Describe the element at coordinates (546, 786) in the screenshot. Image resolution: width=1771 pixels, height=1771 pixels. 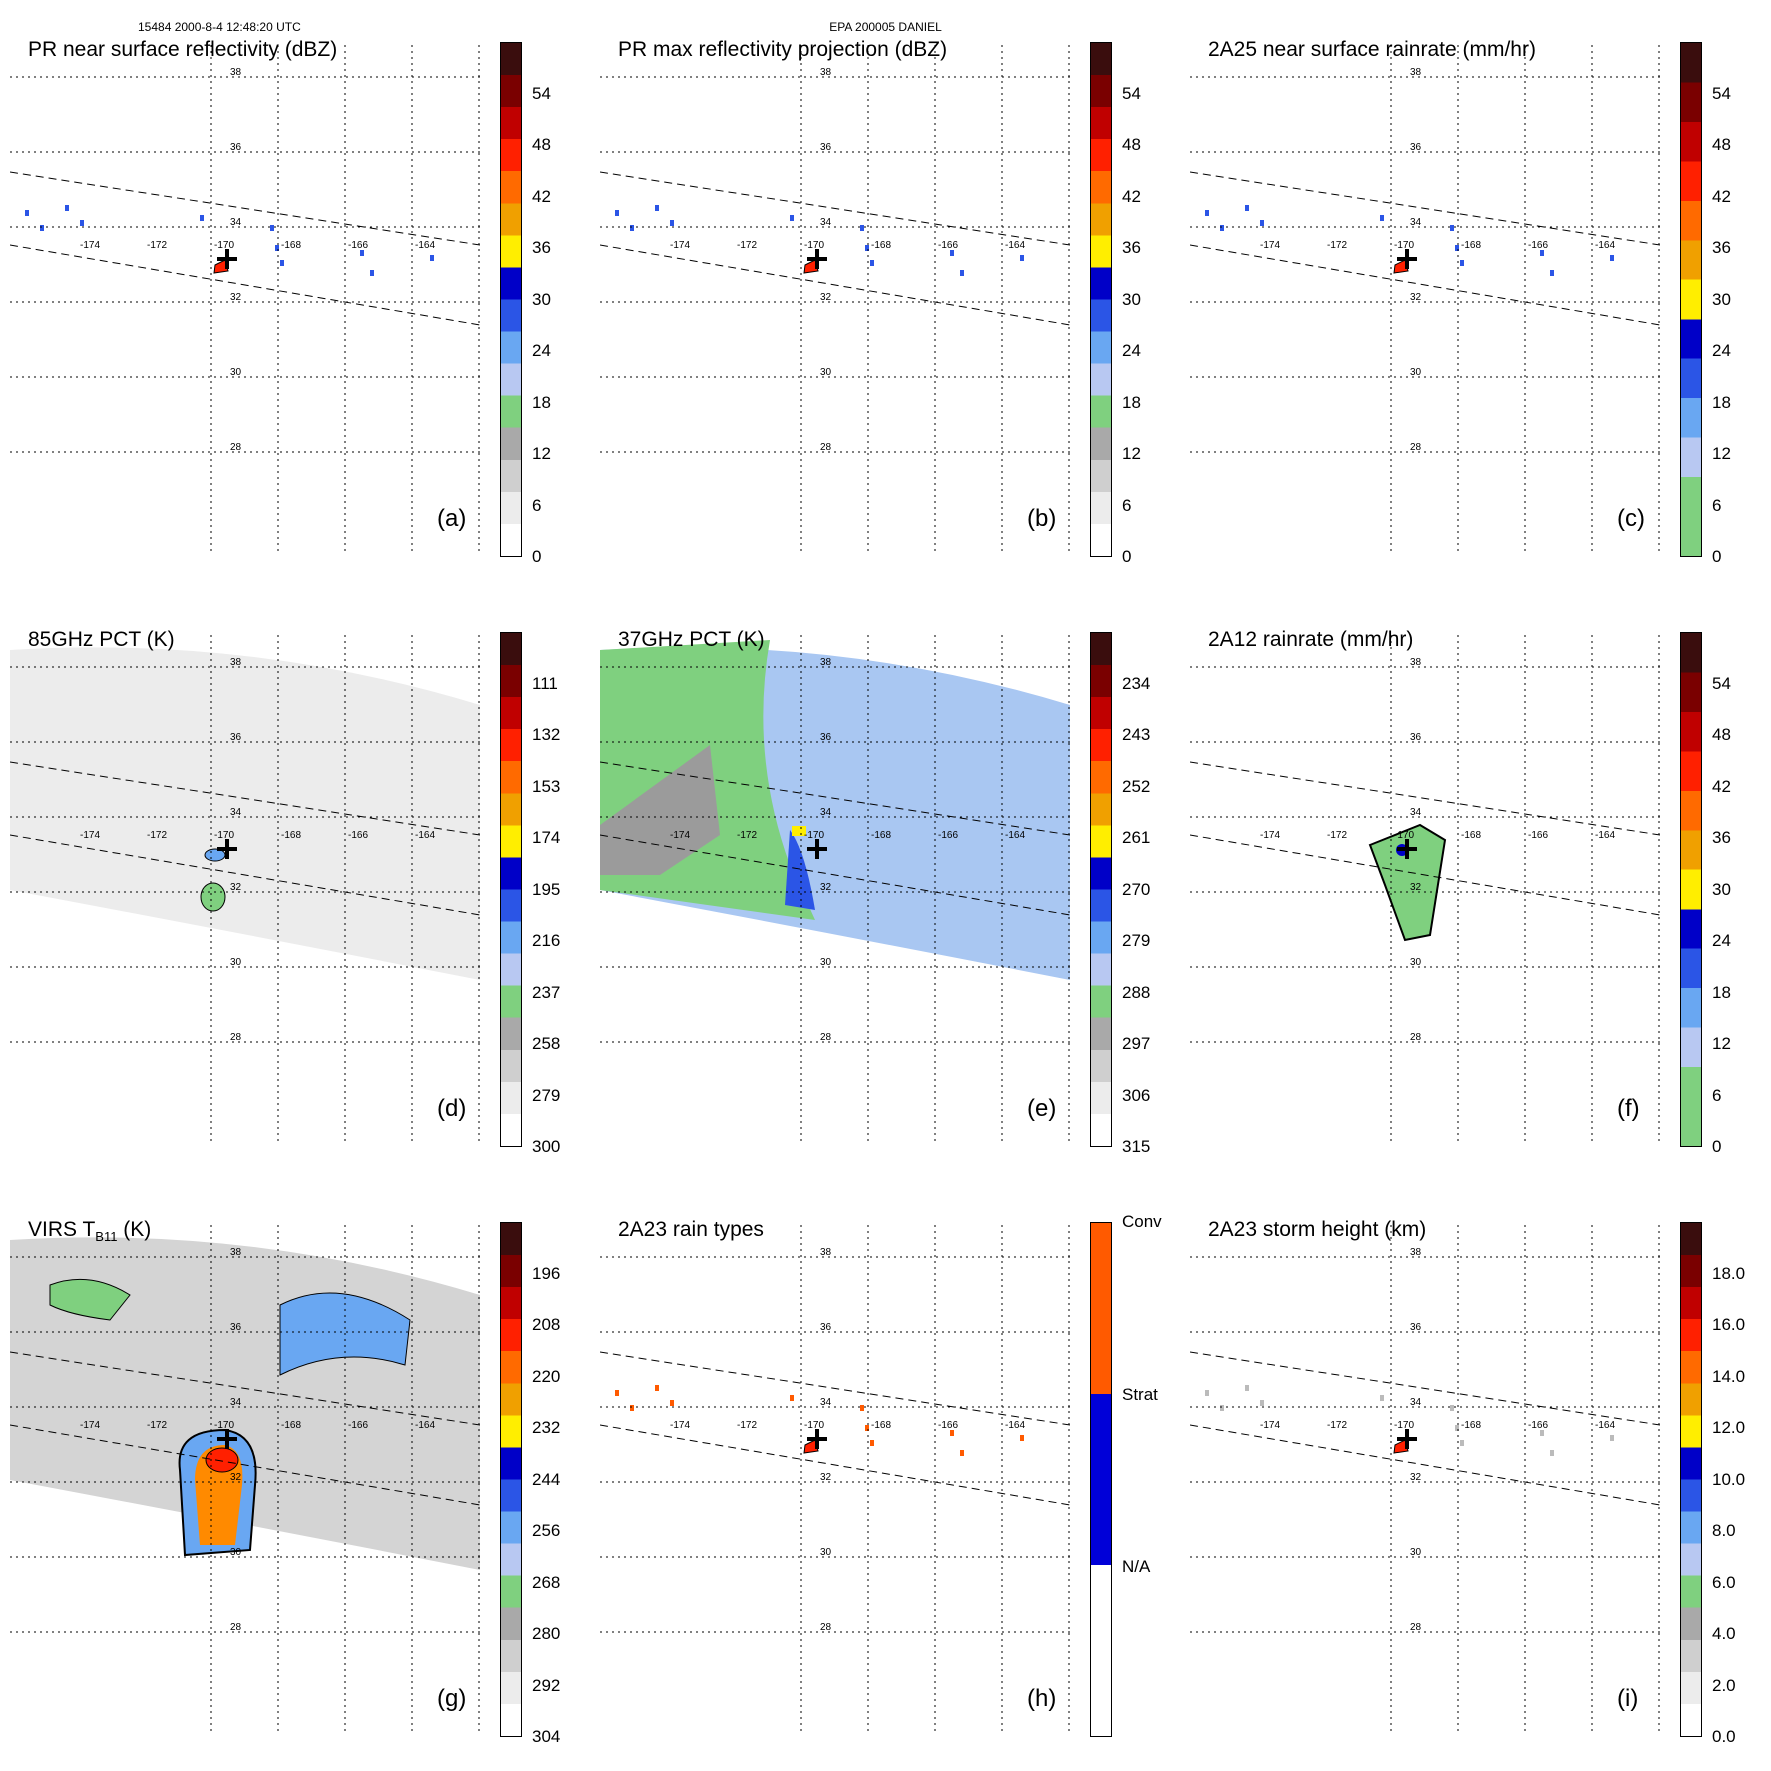
I see `colorbar-tick: 153` at that location.